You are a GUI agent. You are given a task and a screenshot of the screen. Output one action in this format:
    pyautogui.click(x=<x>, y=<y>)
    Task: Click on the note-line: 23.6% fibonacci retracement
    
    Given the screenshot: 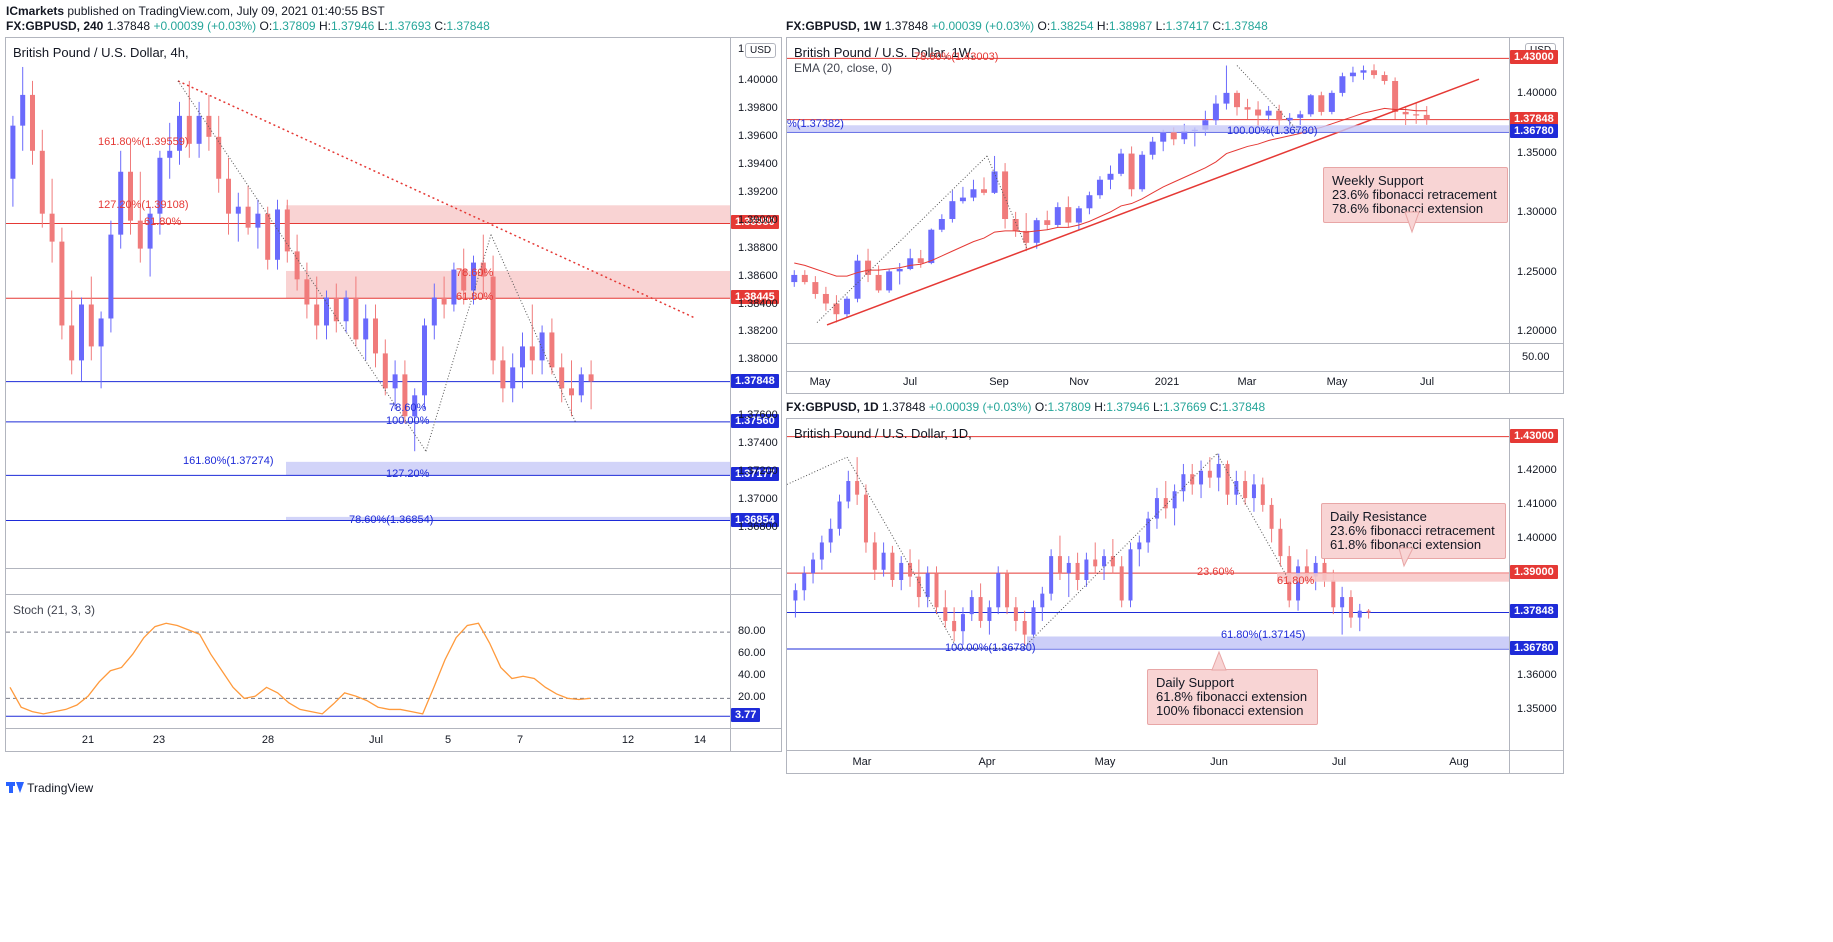 What is the action you would take?
    pyautogui.click(x=1412, y=530)
    